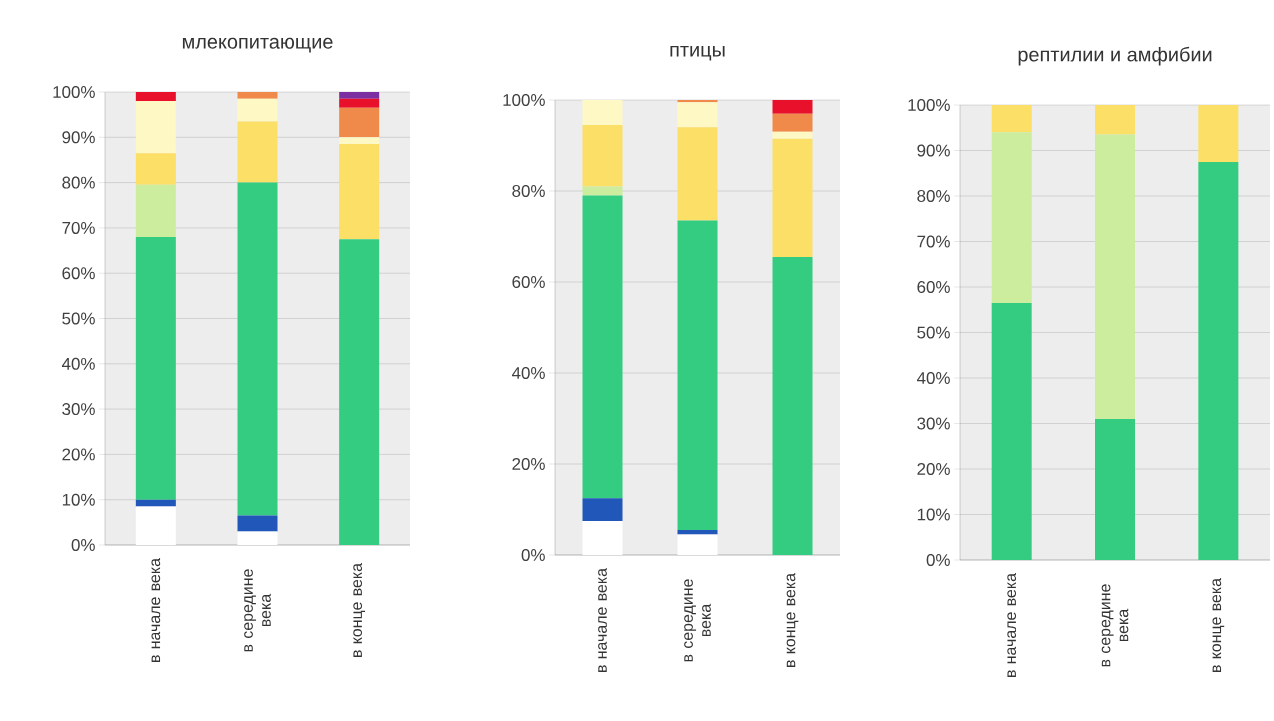 The image size is (1274, 721). I want to click on chart-title: рептилии и амфибии, so click(1115, 56).